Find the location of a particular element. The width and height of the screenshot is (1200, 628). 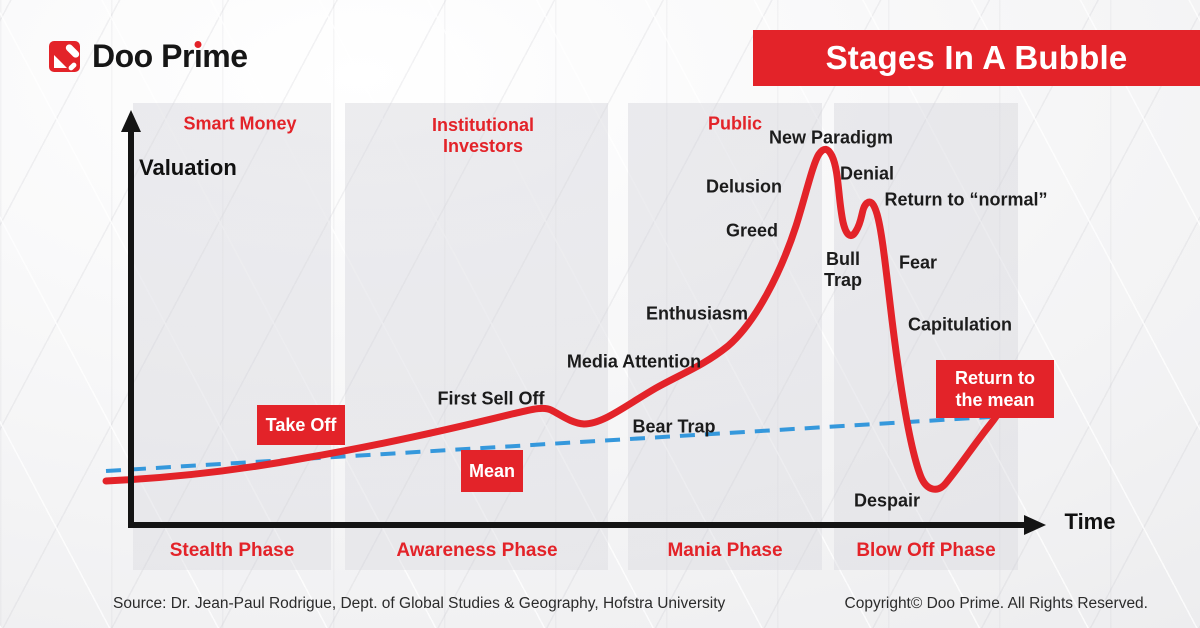

brand-logo: Doo Pr ı me is located at coordinates (148, 56).